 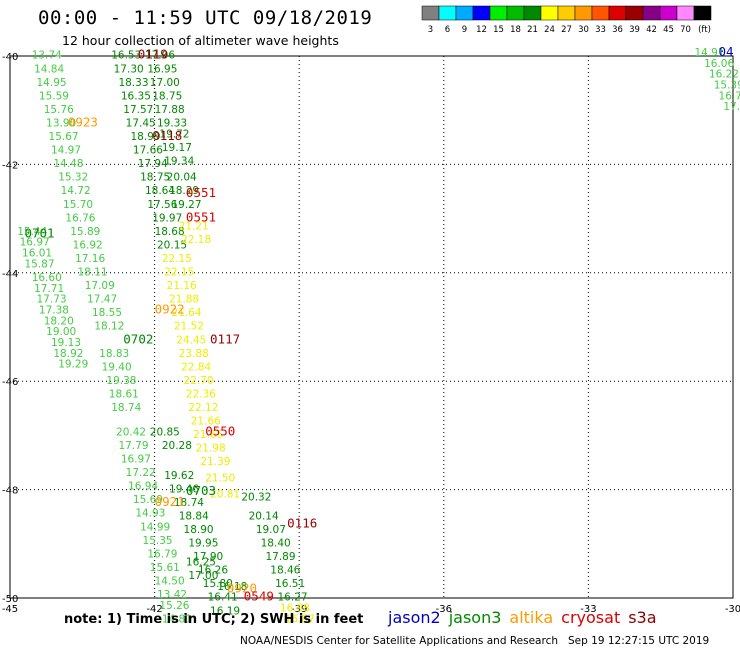 What do you see at coordinates (549, 30) in the screenshot?
I see `colorbar-label: 24` at bounding box center [549, 30].